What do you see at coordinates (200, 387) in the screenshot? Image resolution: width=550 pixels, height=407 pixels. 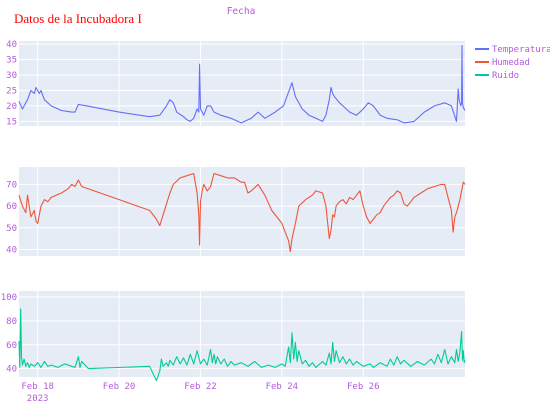 I see `x-tick-label: Feb 22` at bounding box center [200, 387].